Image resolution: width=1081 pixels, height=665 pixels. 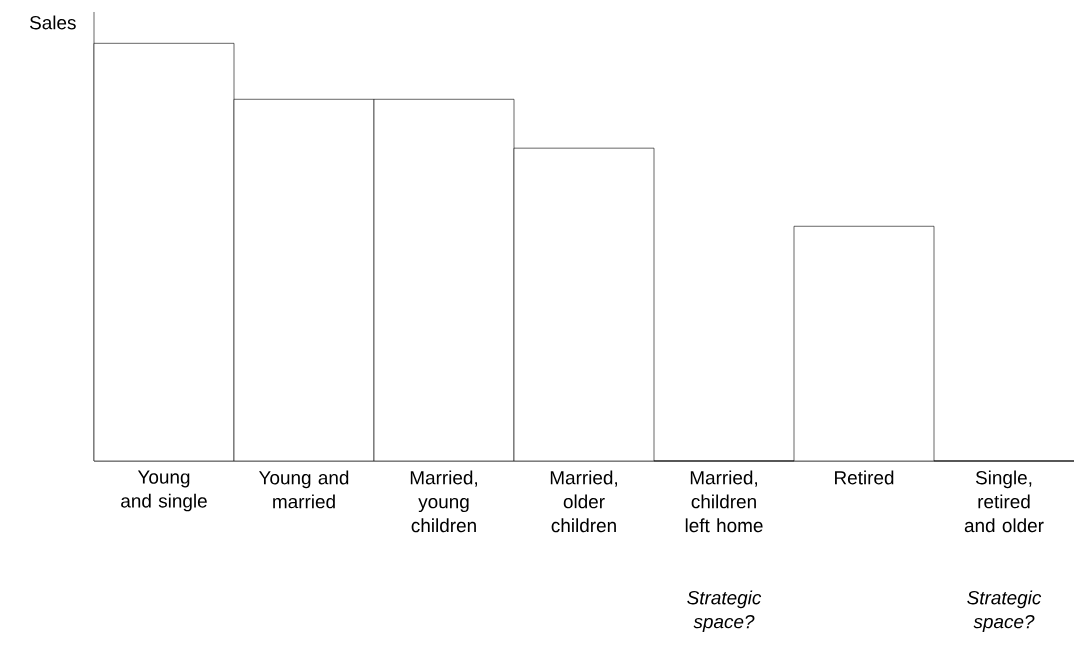 What do you see at coordinates (864, 477) in the screenshot?
I see `x-tick-label: Retired` at bounding box center [864, 477].